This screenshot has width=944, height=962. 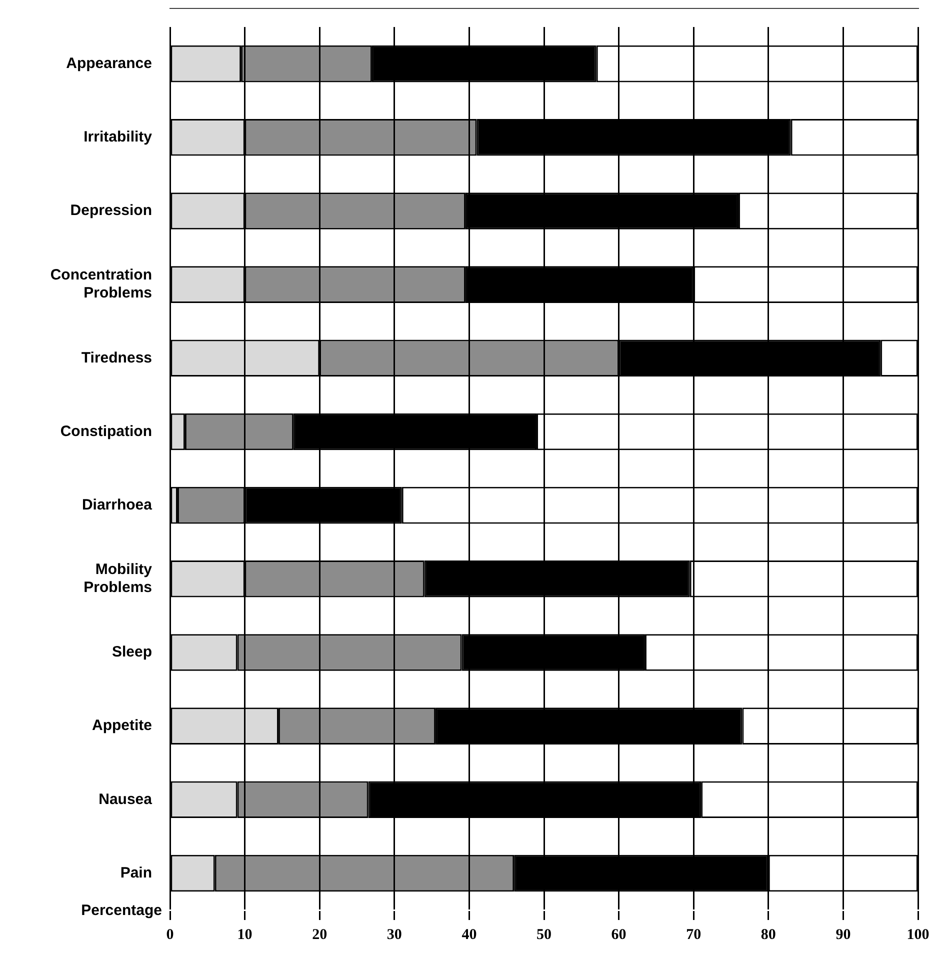 I want to click on y-tick-label: Concentration Problems, so click(x=101, y=284).